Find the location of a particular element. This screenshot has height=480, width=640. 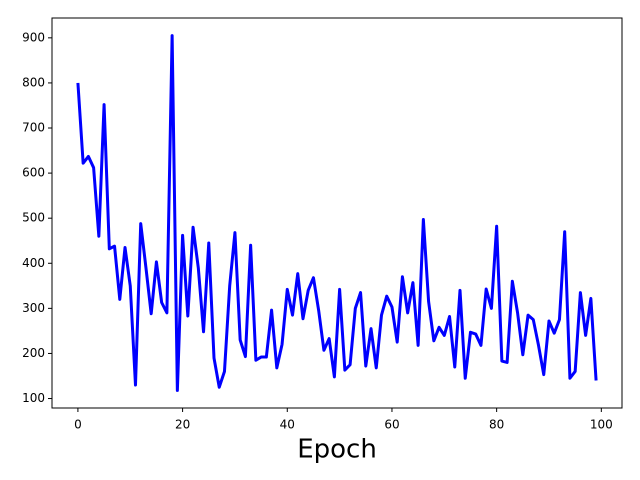

x-tick-label: 0 is located at coordinates (78, 425).